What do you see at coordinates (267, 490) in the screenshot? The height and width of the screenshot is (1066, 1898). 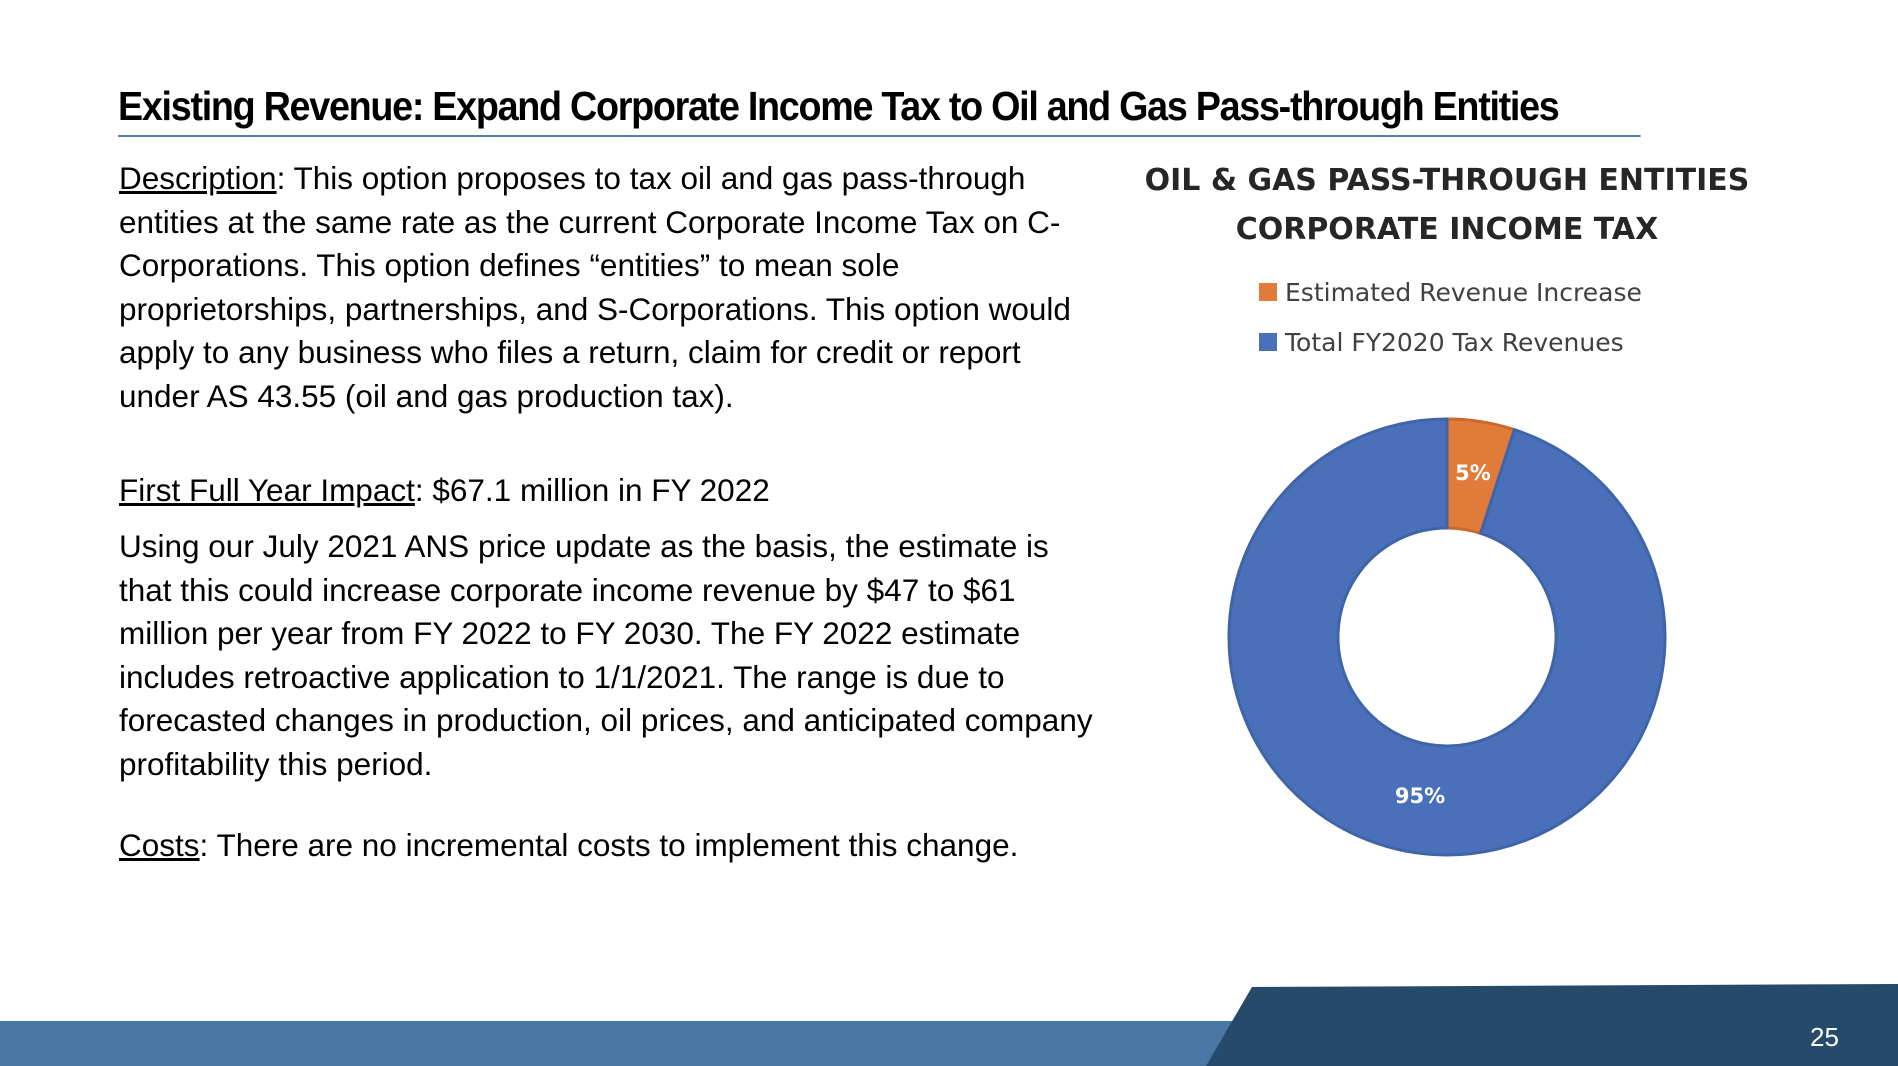 I see `impact-label: First Full Year Impact` at bounding box center [267, 490].